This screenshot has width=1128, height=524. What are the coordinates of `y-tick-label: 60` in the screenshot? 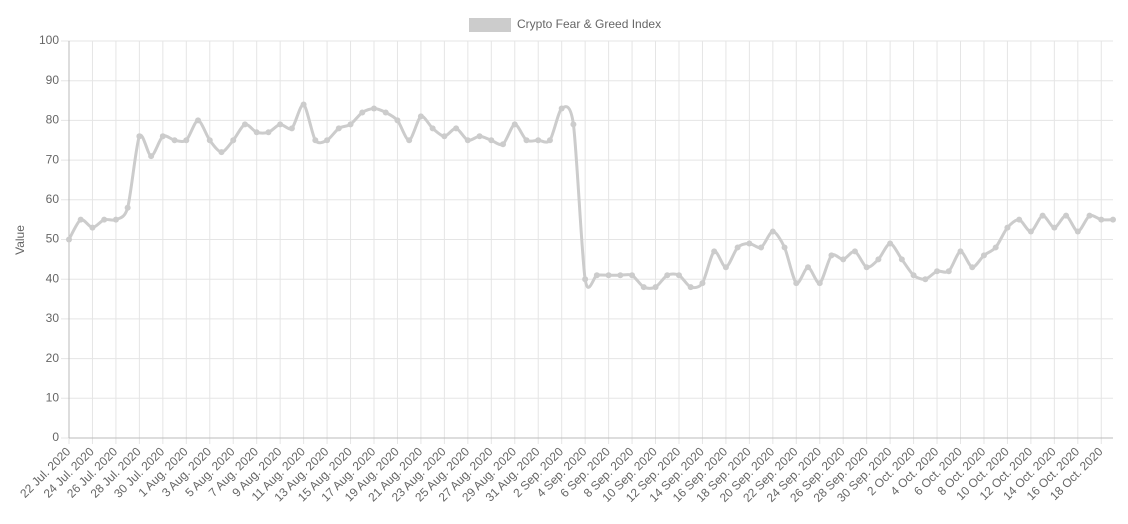 It's located at (53, 199).